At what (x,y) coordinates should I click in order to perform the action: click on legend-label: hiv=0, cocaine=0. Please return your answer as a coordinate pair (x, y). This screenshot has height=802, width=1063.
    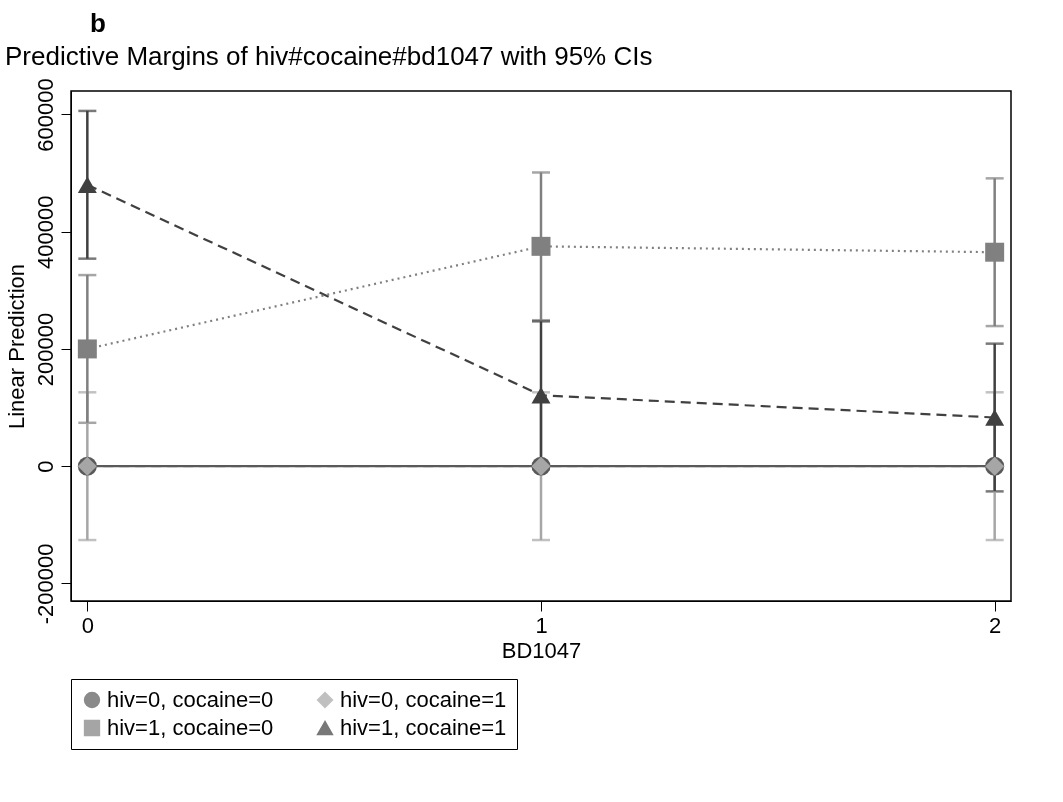
    Looking at the image, I should click on (190, 699).